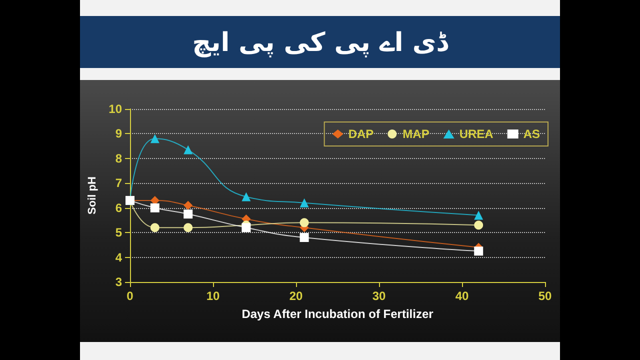  I want to click on y-tick-label: 5, so click(118, 233).